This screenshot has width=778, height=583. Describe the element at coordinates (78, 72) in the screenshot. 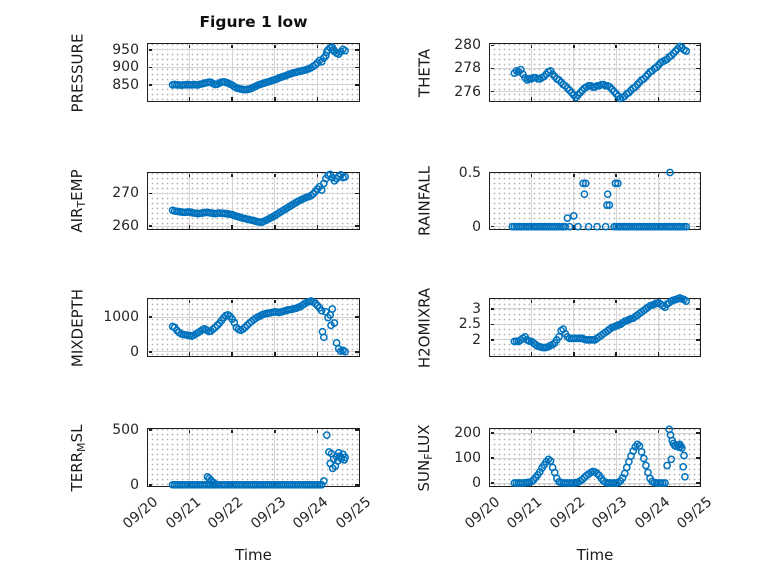

I see `y-axis-label-pressure: PRESSURE` at that location.